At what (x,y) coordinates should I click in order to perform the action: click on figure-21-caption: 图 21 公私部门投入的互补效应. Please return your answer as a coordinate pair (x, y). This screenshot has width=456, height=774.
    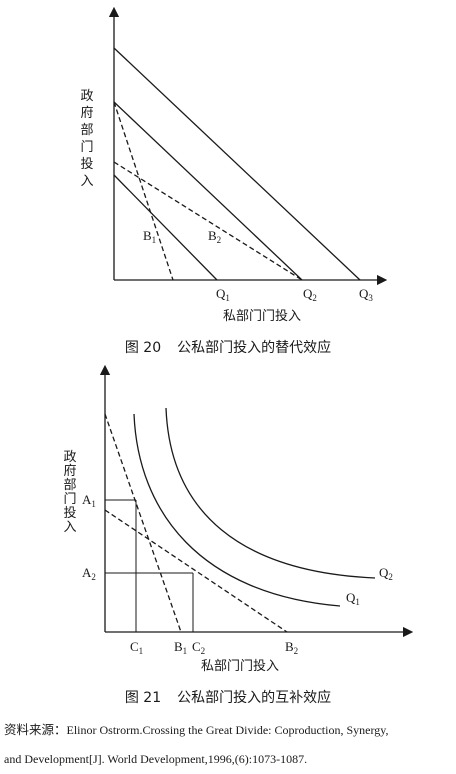
    Looking at the image, I should click on (228, 698).